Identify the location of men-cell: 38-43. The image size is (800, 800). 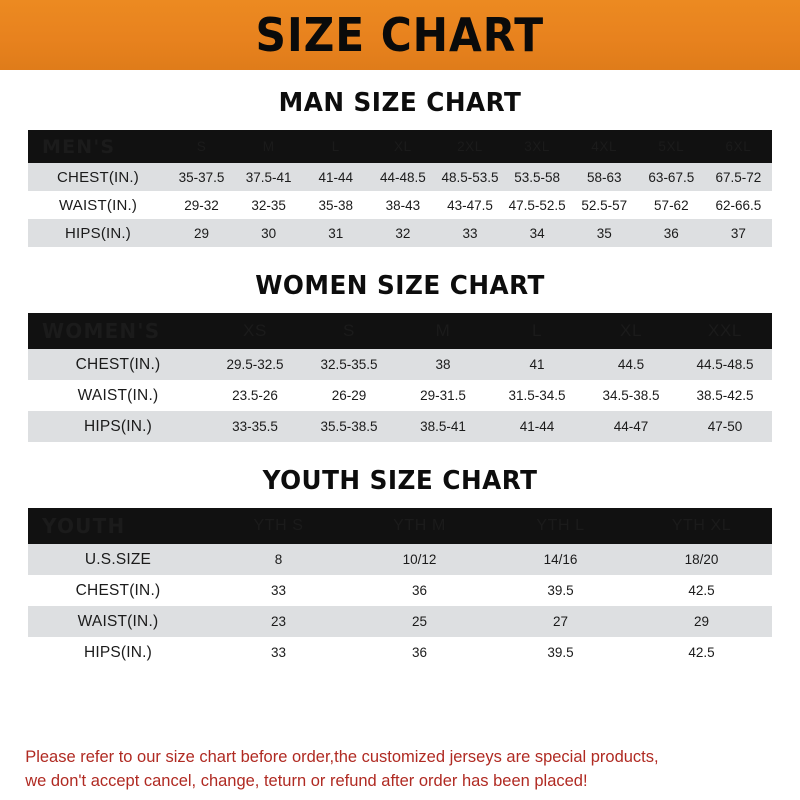
(403, 205).